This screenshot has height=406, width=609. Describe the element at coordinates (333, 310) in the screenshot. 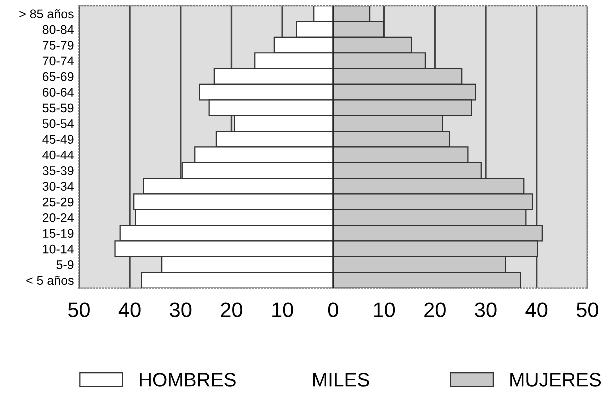

I see `x-tick-label: 0` at that location.